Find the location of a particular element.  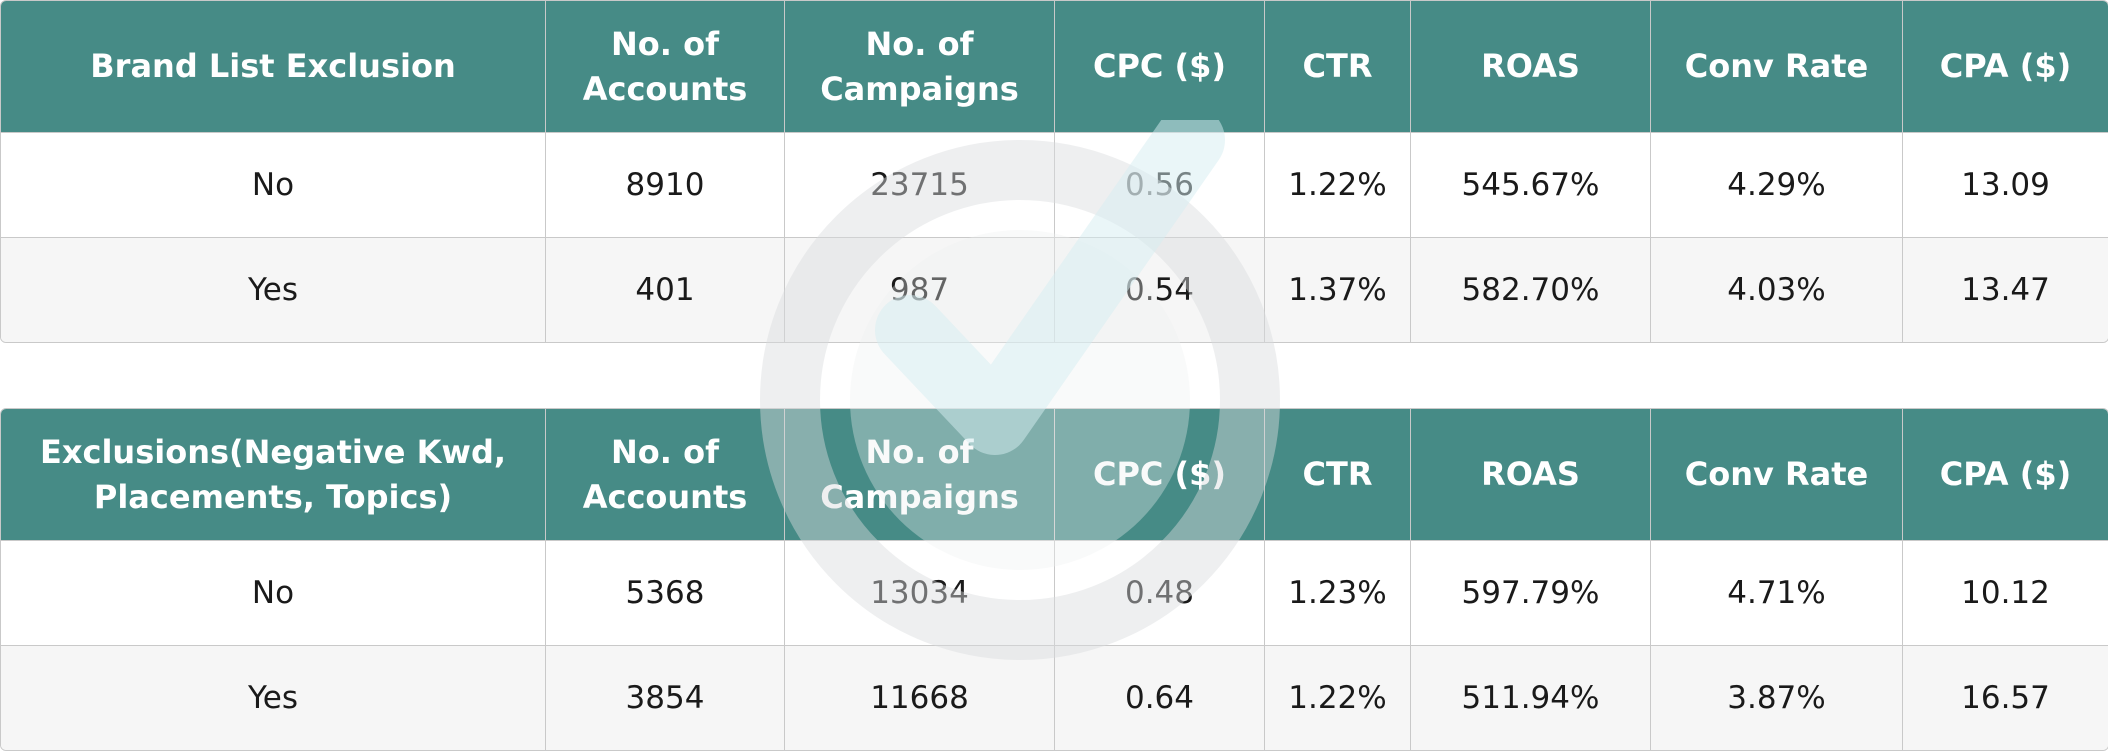

table-cell: 1.23% is located at coordinates (1338, 592).